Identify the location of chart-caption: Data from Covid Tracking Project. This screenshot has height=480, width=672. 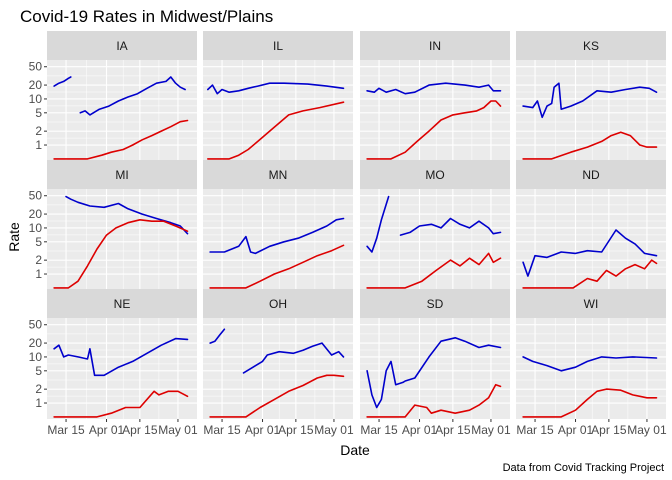
(583, 468).